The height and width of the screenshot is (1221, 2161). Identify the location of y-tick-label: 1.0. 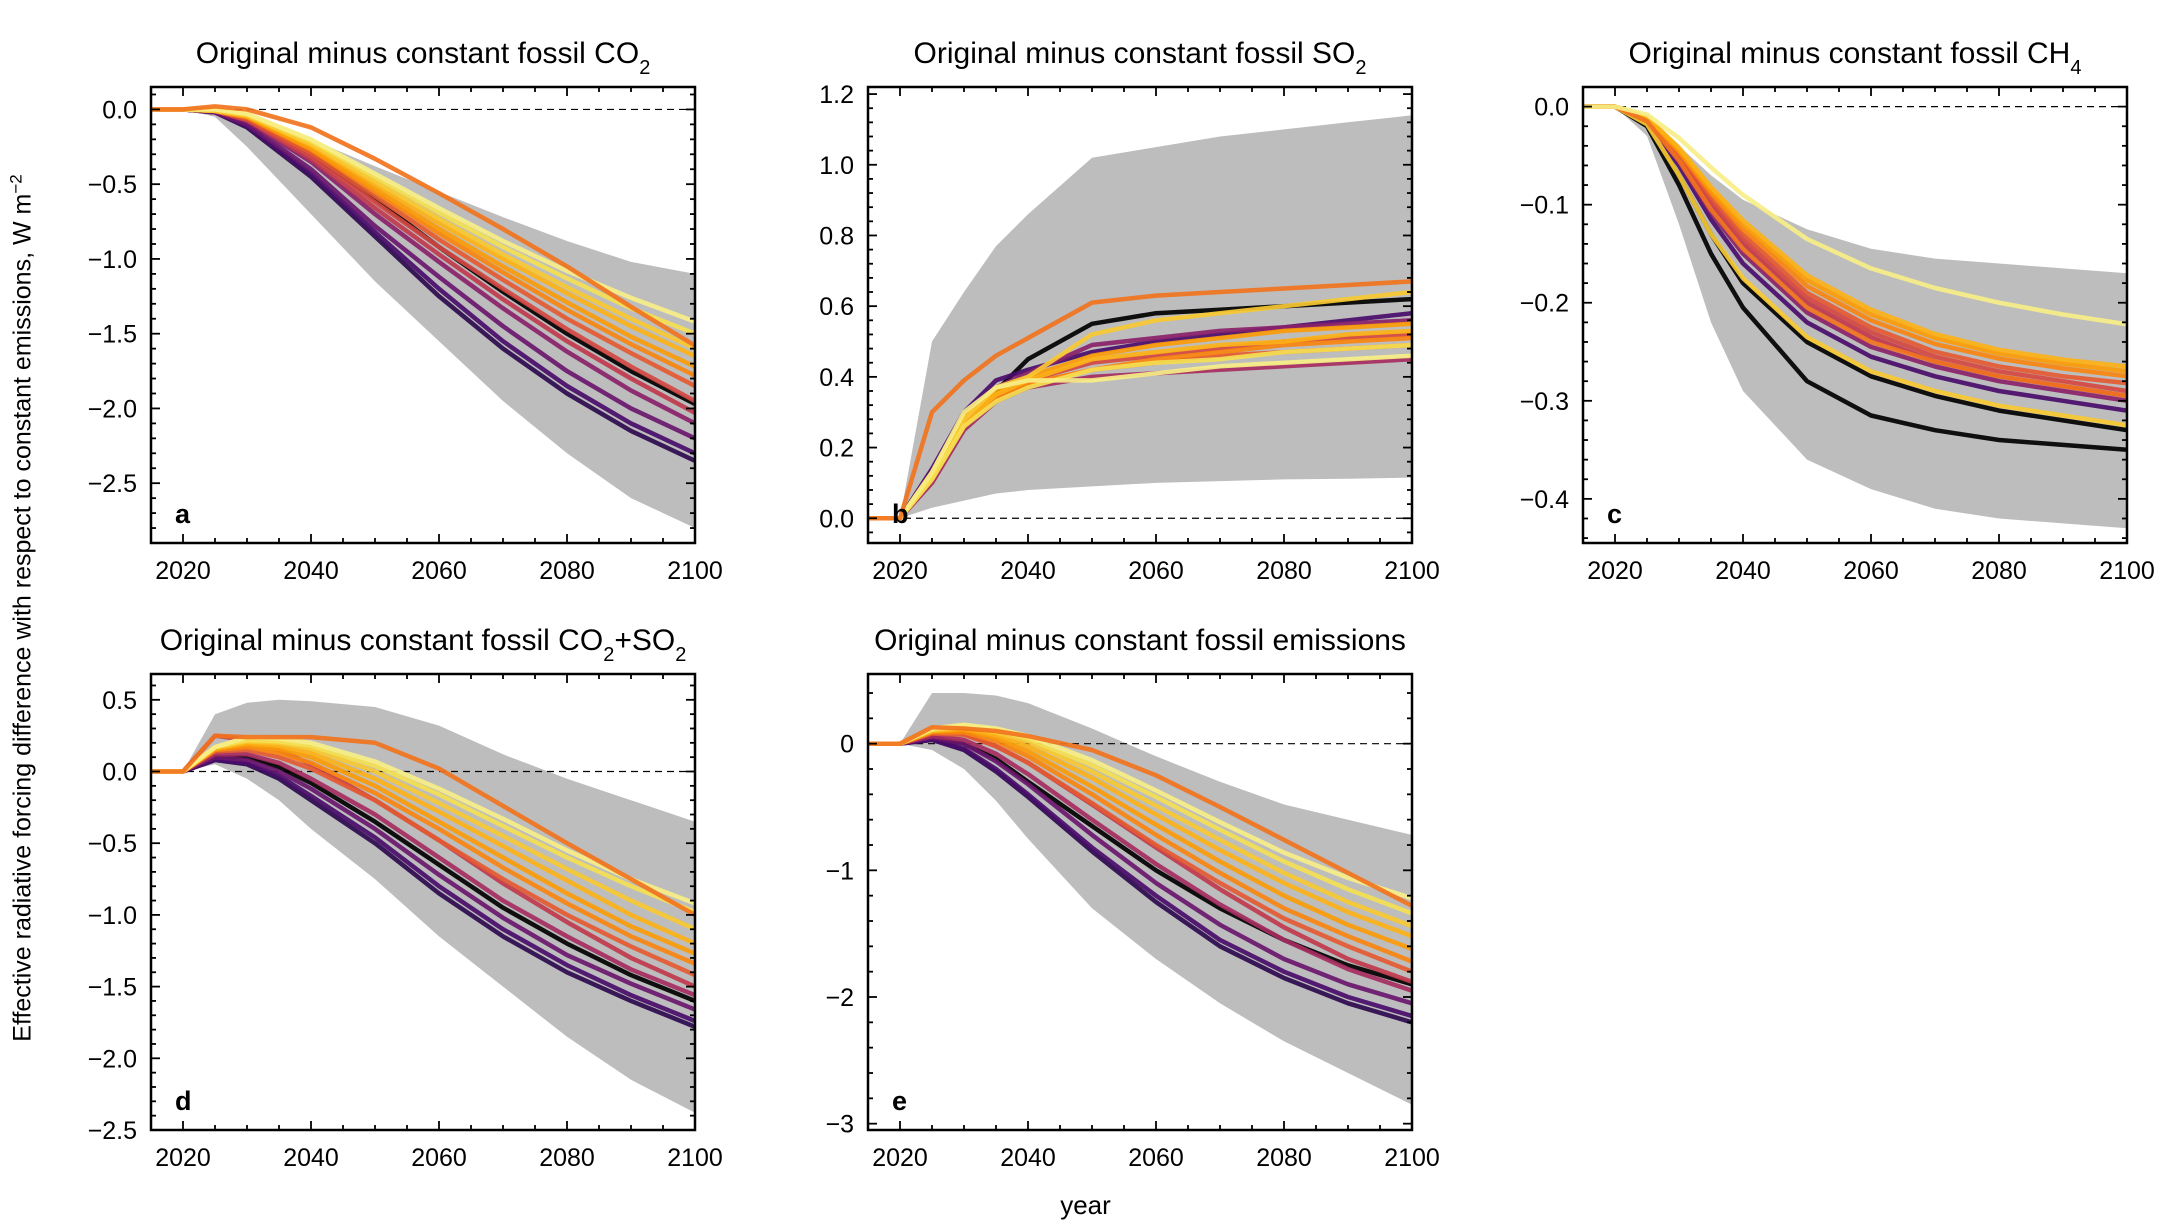
(836, 166).